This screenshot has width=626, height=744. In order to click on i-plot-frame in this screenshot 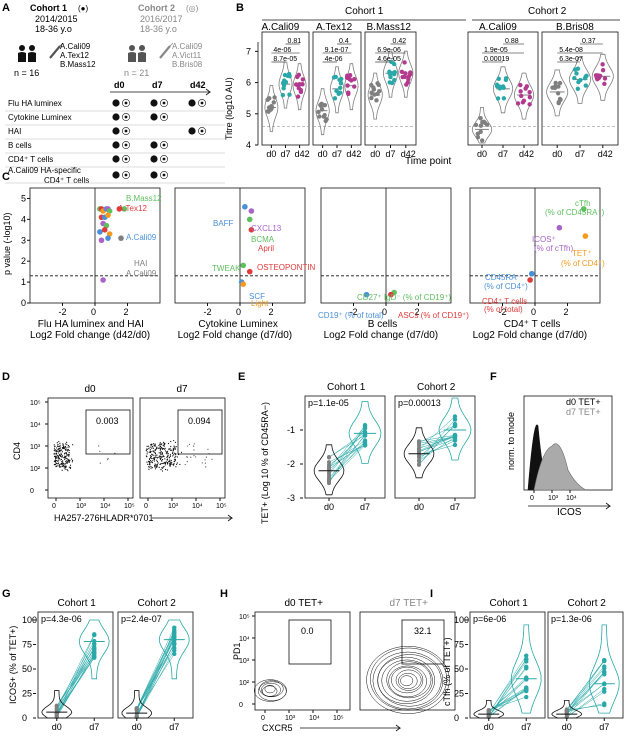, I will do `click(585, 665)`.